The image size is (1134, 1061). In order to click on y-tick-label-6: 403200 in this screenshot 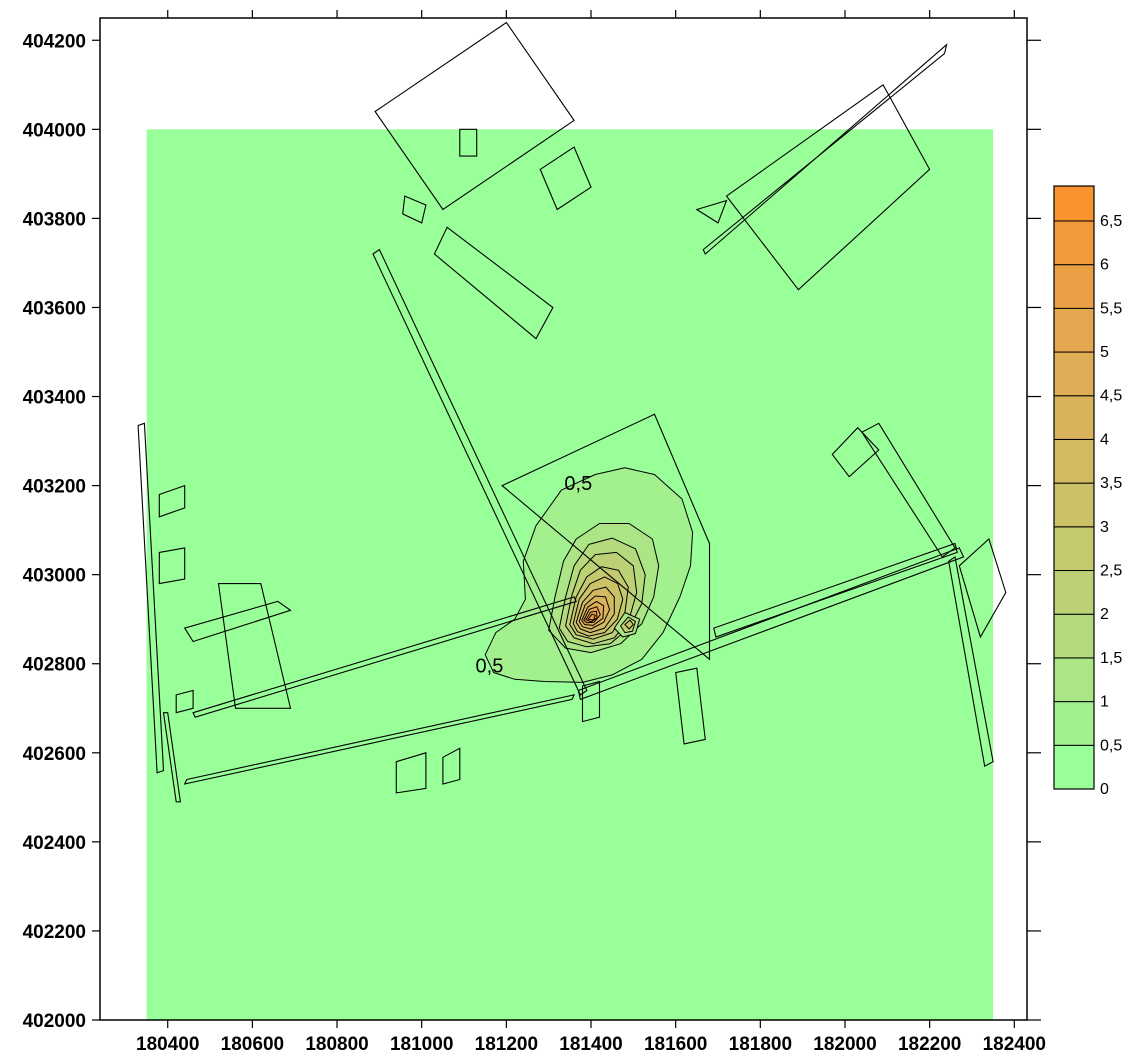, I will do `click(54, 487)`.